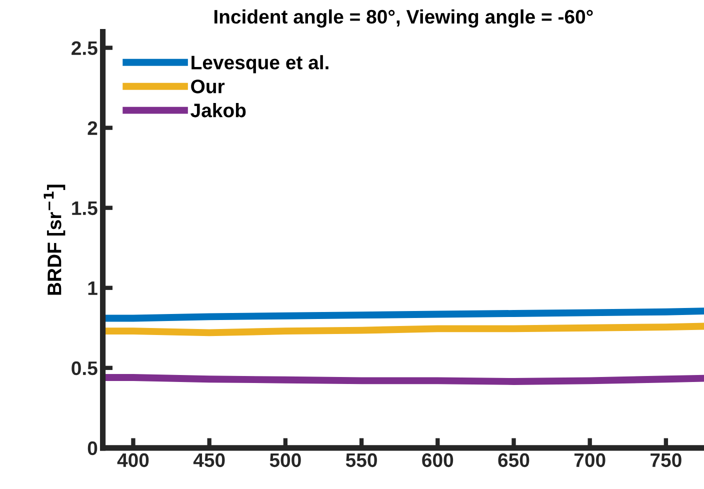 The width and height of the screenshot is (704, 489). I want to click on legend-label: Our, so click(208, 87).